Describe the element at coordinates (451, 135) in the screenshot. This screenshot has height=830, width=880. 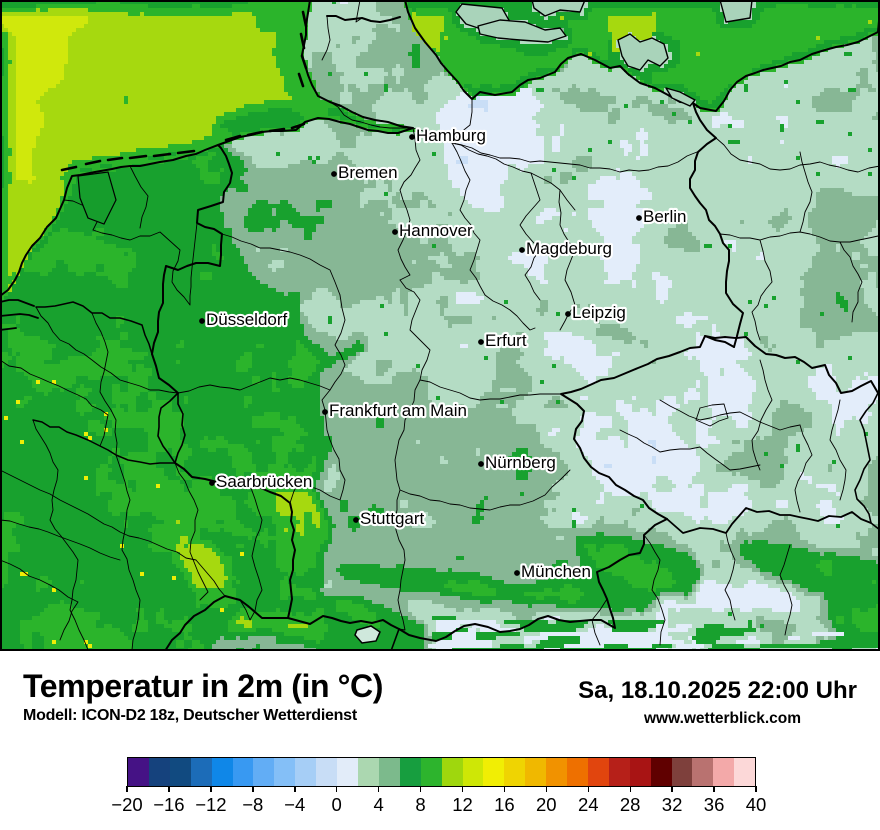
I see `svg-text: Hamburg` at that location.